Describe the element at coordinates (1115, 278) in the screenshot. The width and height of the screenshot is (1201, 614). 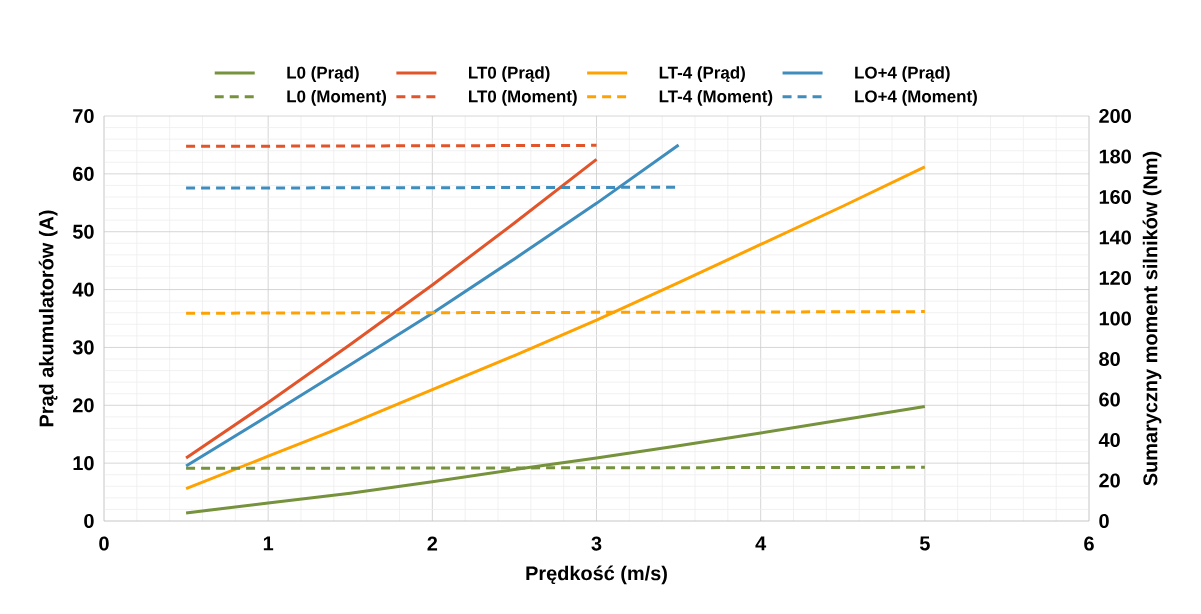
I see `y2-tick-label: 120` at that location.